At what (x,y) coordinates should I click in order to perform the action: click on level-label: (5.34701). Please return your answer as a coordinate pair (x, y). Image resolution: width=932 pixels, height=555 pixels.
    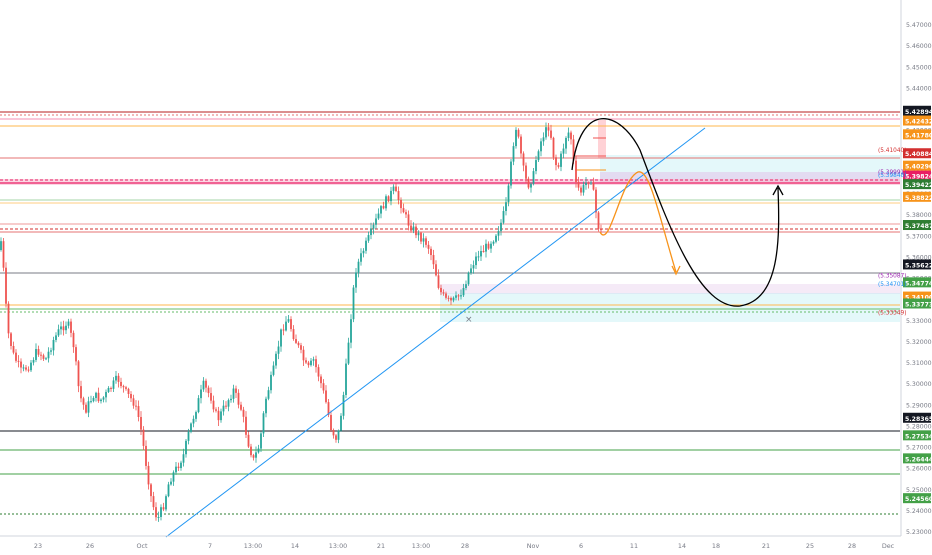
    Looking at the image, I should click on (892, 285).